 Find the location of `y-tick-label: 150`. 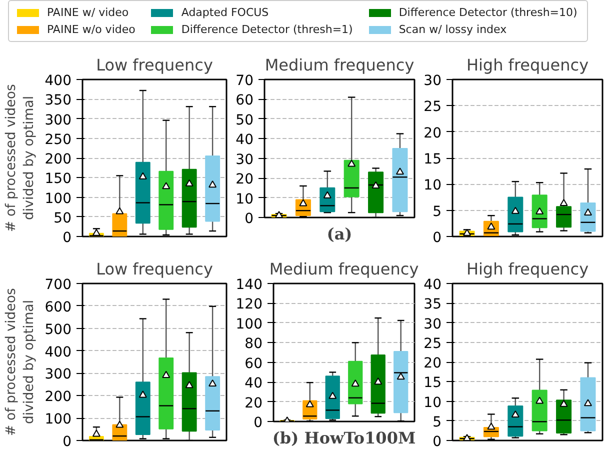

y-tick-label: 150 is located at coordinates (58, 179).